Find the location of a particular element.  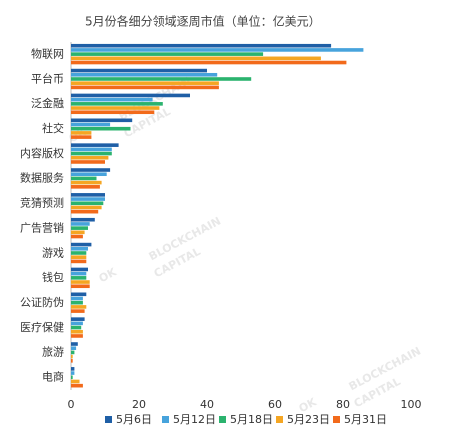

watermark-logo: OK is located at coordinates (108, 275).